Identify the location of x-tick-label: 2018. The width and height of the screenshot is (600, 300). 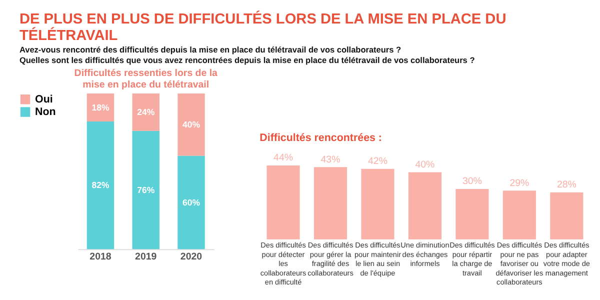
(101, 256).